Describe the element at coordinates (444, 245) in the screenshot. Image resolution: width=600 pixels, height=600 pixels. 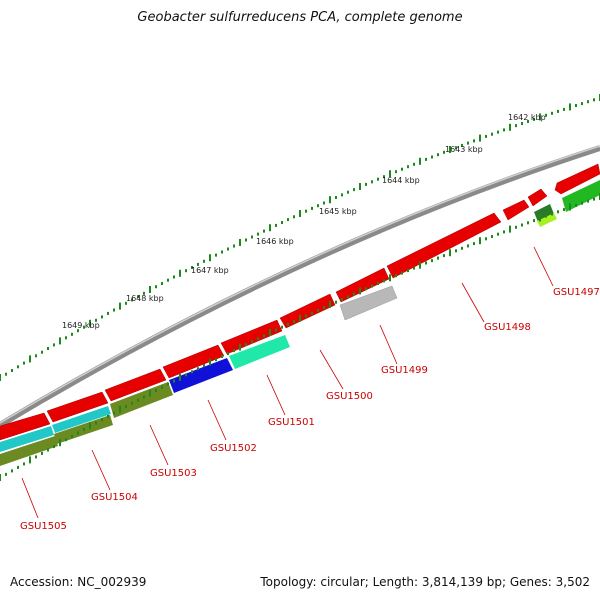
I see `gene-arrow-GSU1498` at that location.